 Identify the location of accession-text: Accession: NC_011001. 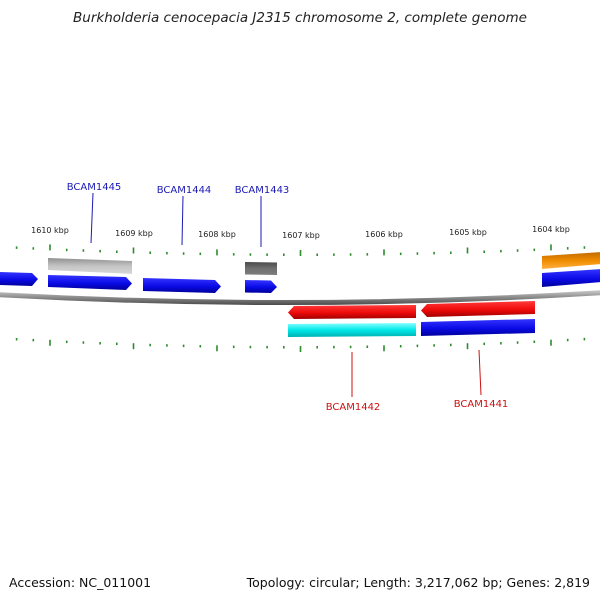
(80, 582).